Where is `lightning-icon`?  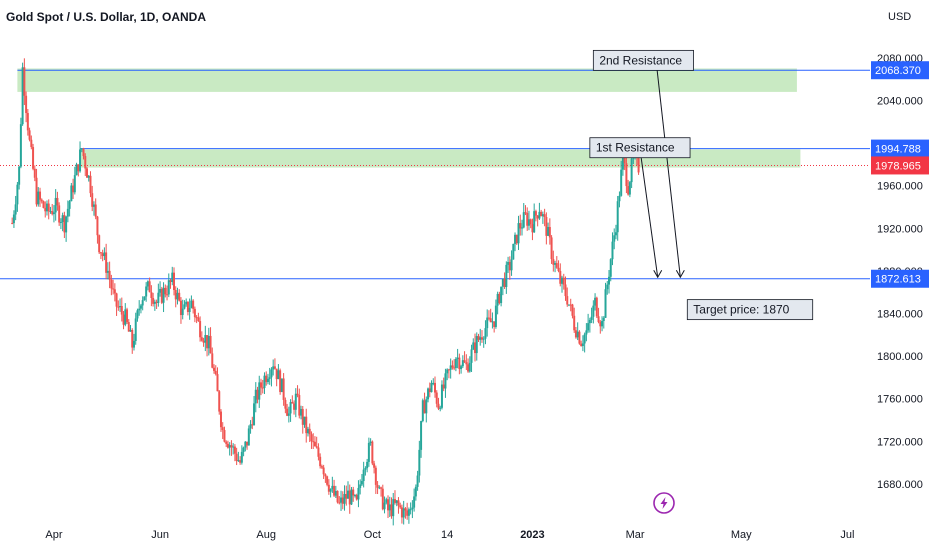 lightning-icon is located at coordinates (664, 503).